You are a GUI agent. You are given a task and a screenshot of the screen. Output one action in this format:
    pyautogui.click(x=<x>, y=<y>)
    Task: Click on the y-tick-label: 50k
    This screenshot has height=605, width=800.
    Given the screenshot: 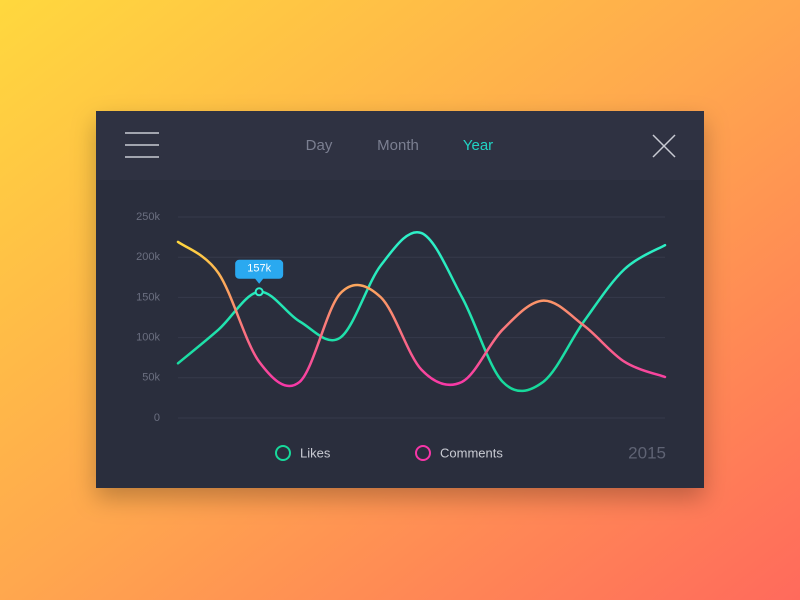 What is the action you would take?
    pyautogui.click(x=151, y=378)
    